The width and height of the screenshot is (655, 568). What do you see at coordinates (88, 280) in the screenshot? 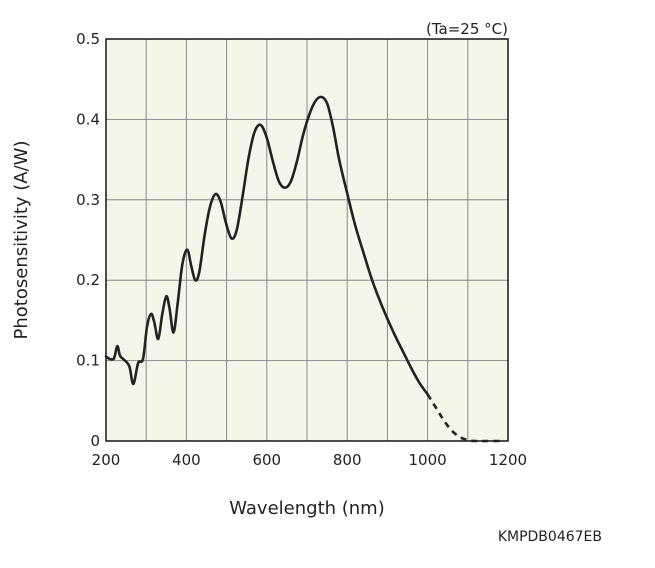
I see `y-tick-label: 0.2` at bounding box center [88, 280].